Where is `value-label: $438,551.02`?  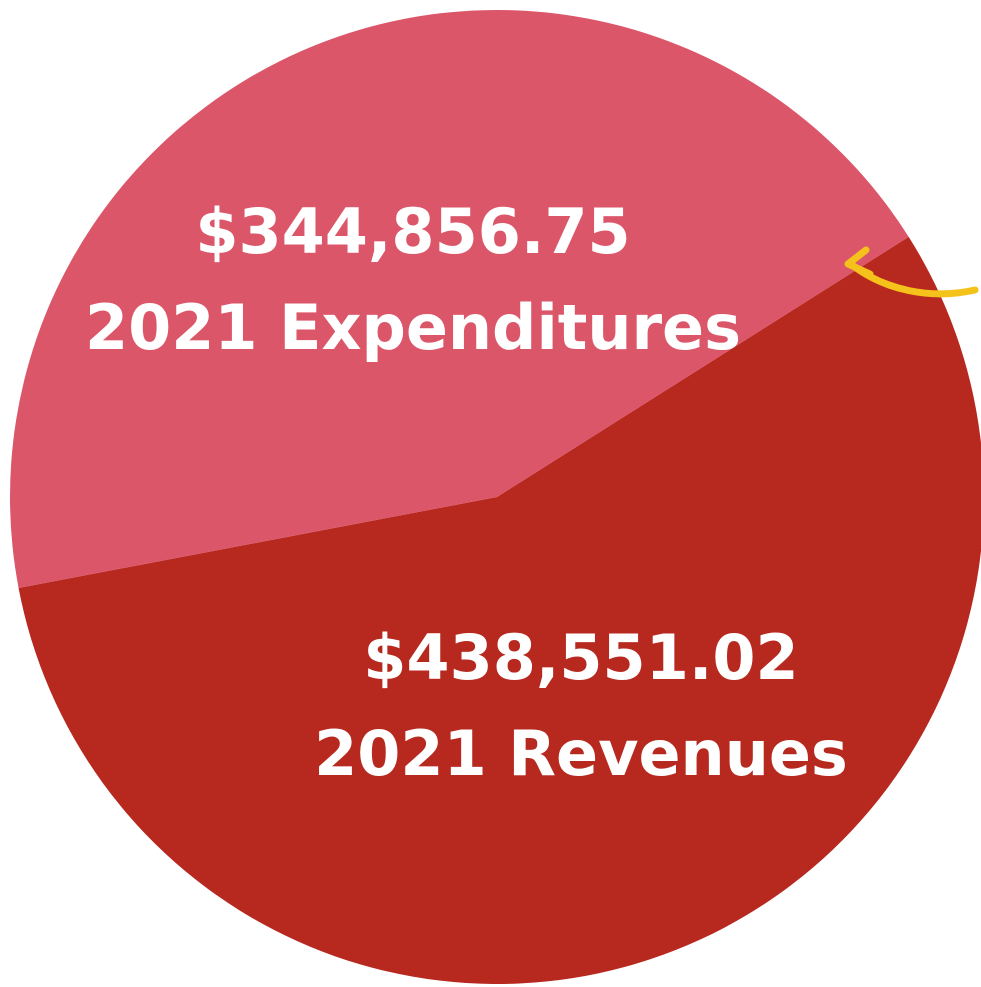
value-label: $438,551.02 is located at coordinates (580, 657).